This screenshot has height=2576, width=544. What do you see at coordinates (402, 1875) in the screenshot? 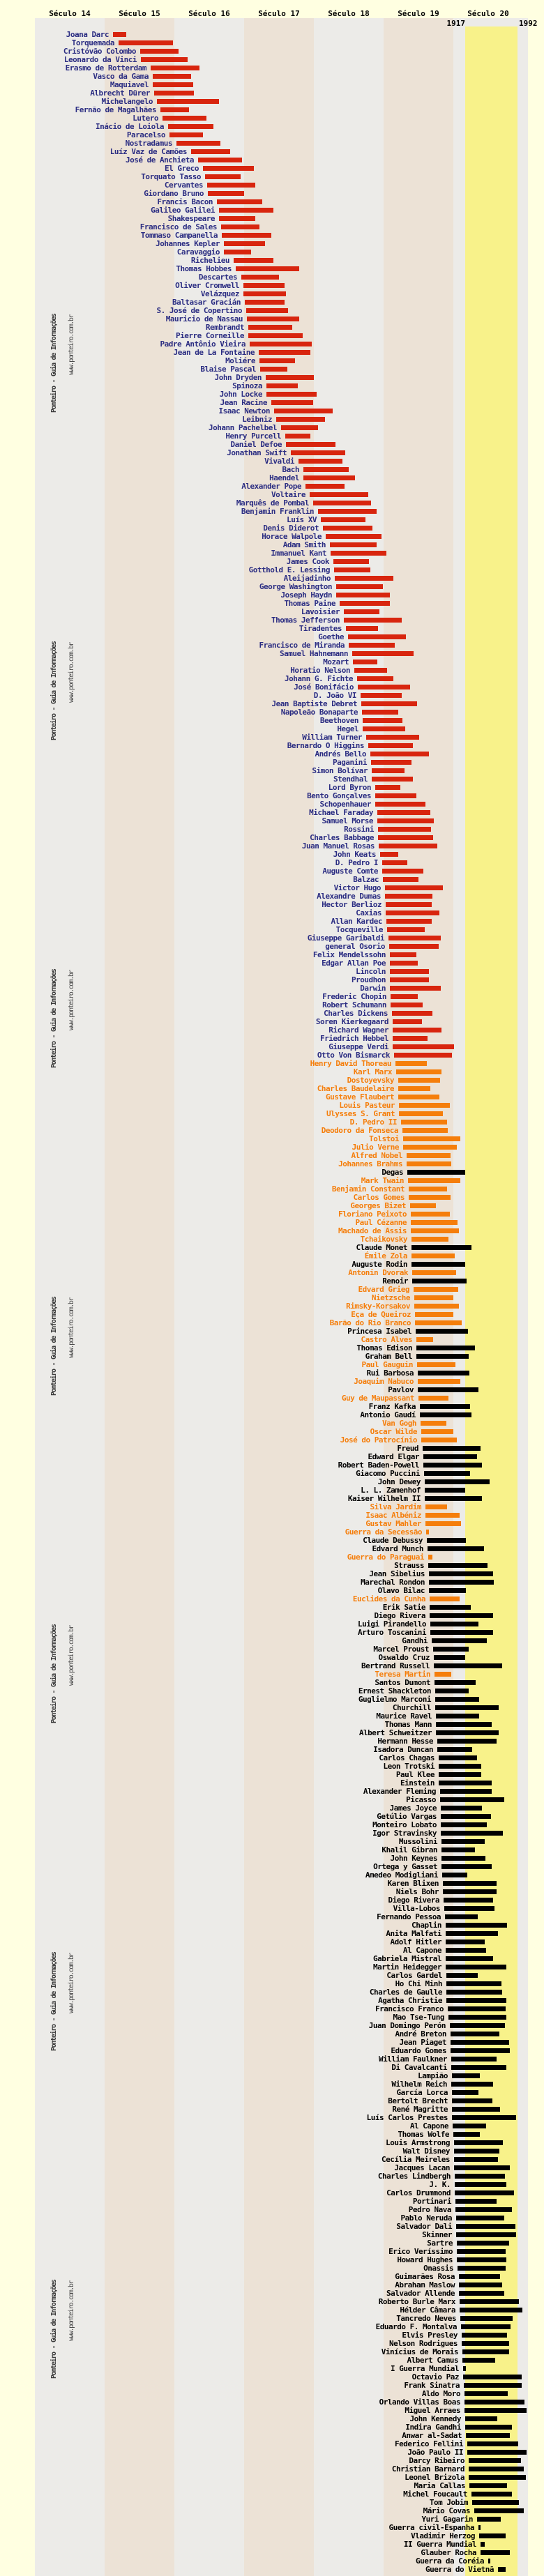
I see `person-name: Amedeo Modigliani` at bounding box center [402, 1875].